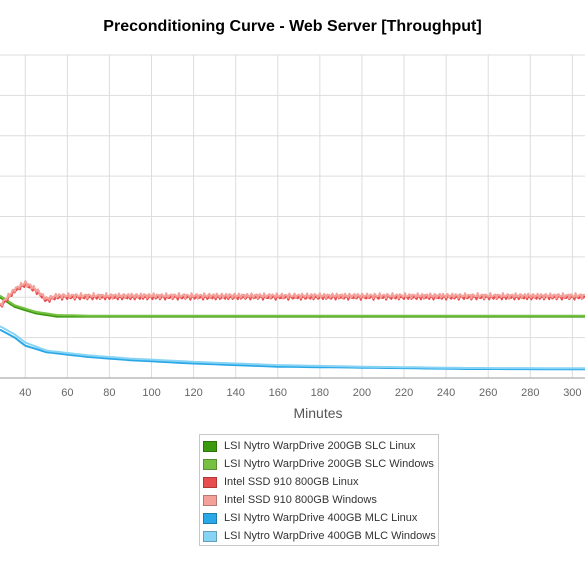 This screenshot has height=567, width=585. I want to click on x-tick-label: 180, so click(320, 393).